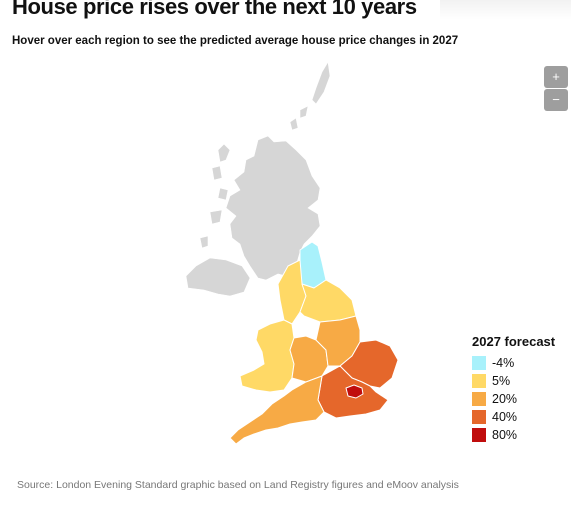 This screenshot has height=512, width=571. Describe the element at coordinates (503, 363) in the screenshot. I see `legend-label: -4%` at that location.